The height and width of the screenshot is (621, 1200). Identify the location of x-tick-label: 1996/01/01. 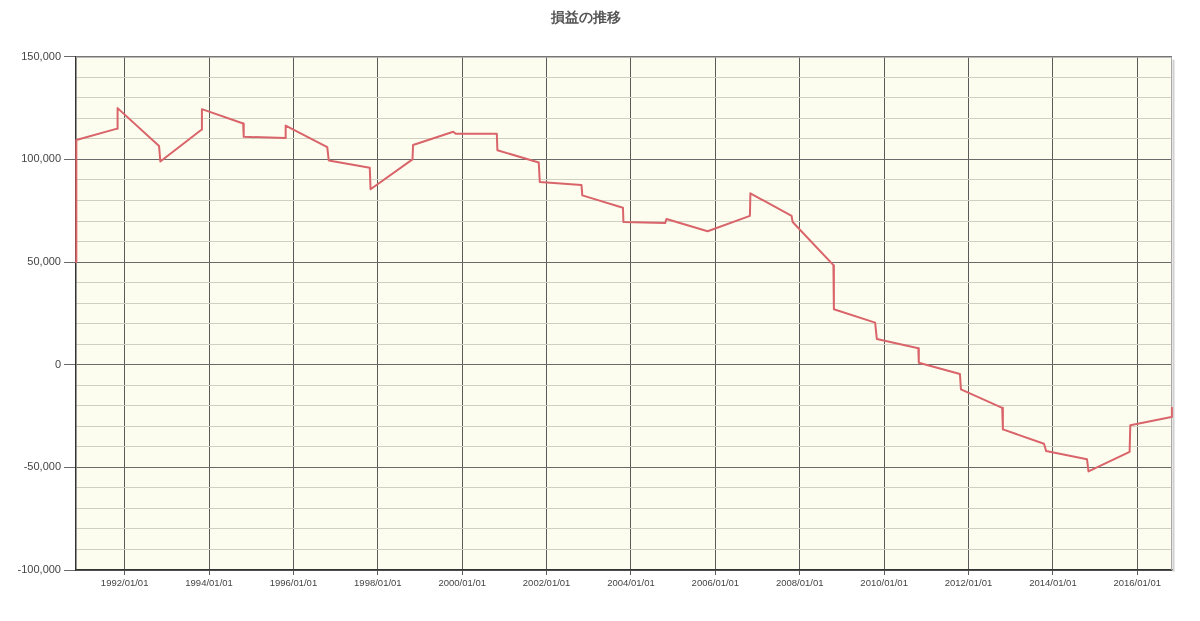
(293, 583).